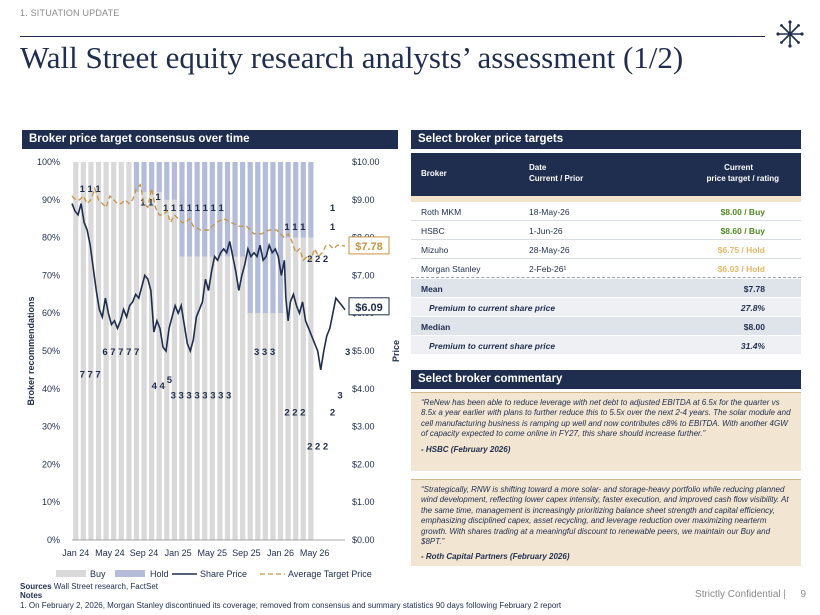 Image resolution: width=820 pixels, height=615 pixels. I want to click on median-value: $8.00, so click(754, 327).